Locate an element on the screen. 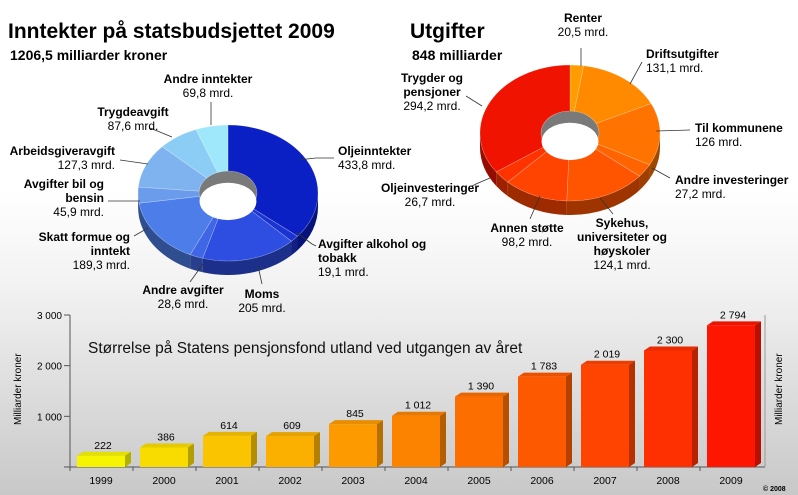 The height and width of the screenshot is (495, 798). bar-value-label: 614 is located at coordinates (229, 426).